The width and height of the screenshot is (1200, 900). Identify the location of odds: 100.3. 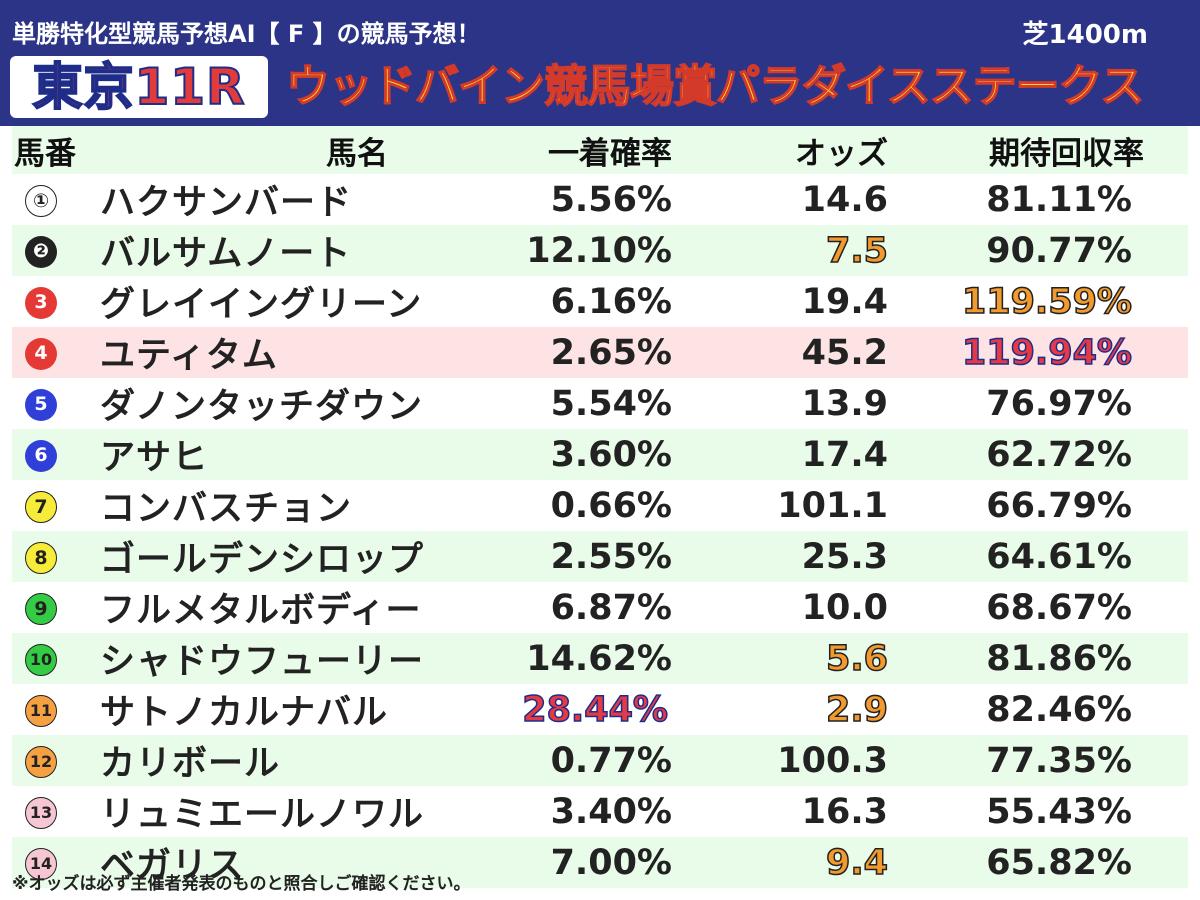
(832, 760).